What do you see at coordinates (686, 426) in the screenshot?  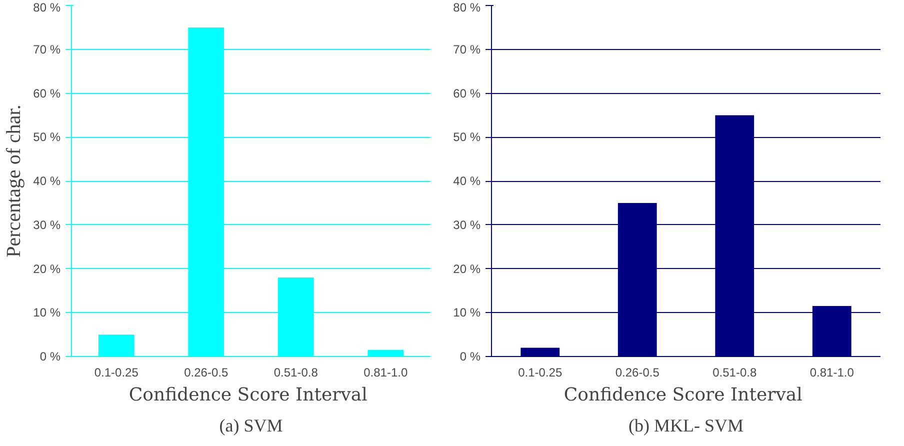 I see `text: (b) MKL- SVM` at bounding box center [686, 426].